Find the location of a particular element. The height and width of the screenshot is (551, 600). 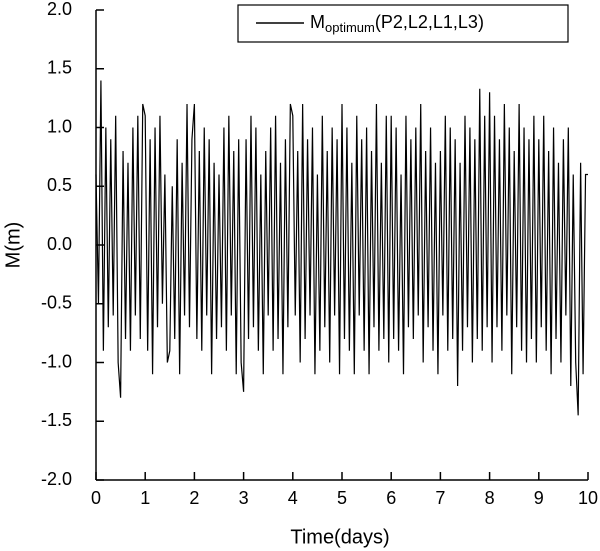

x-tick-label: 0 is located at coordinates (96, 498).